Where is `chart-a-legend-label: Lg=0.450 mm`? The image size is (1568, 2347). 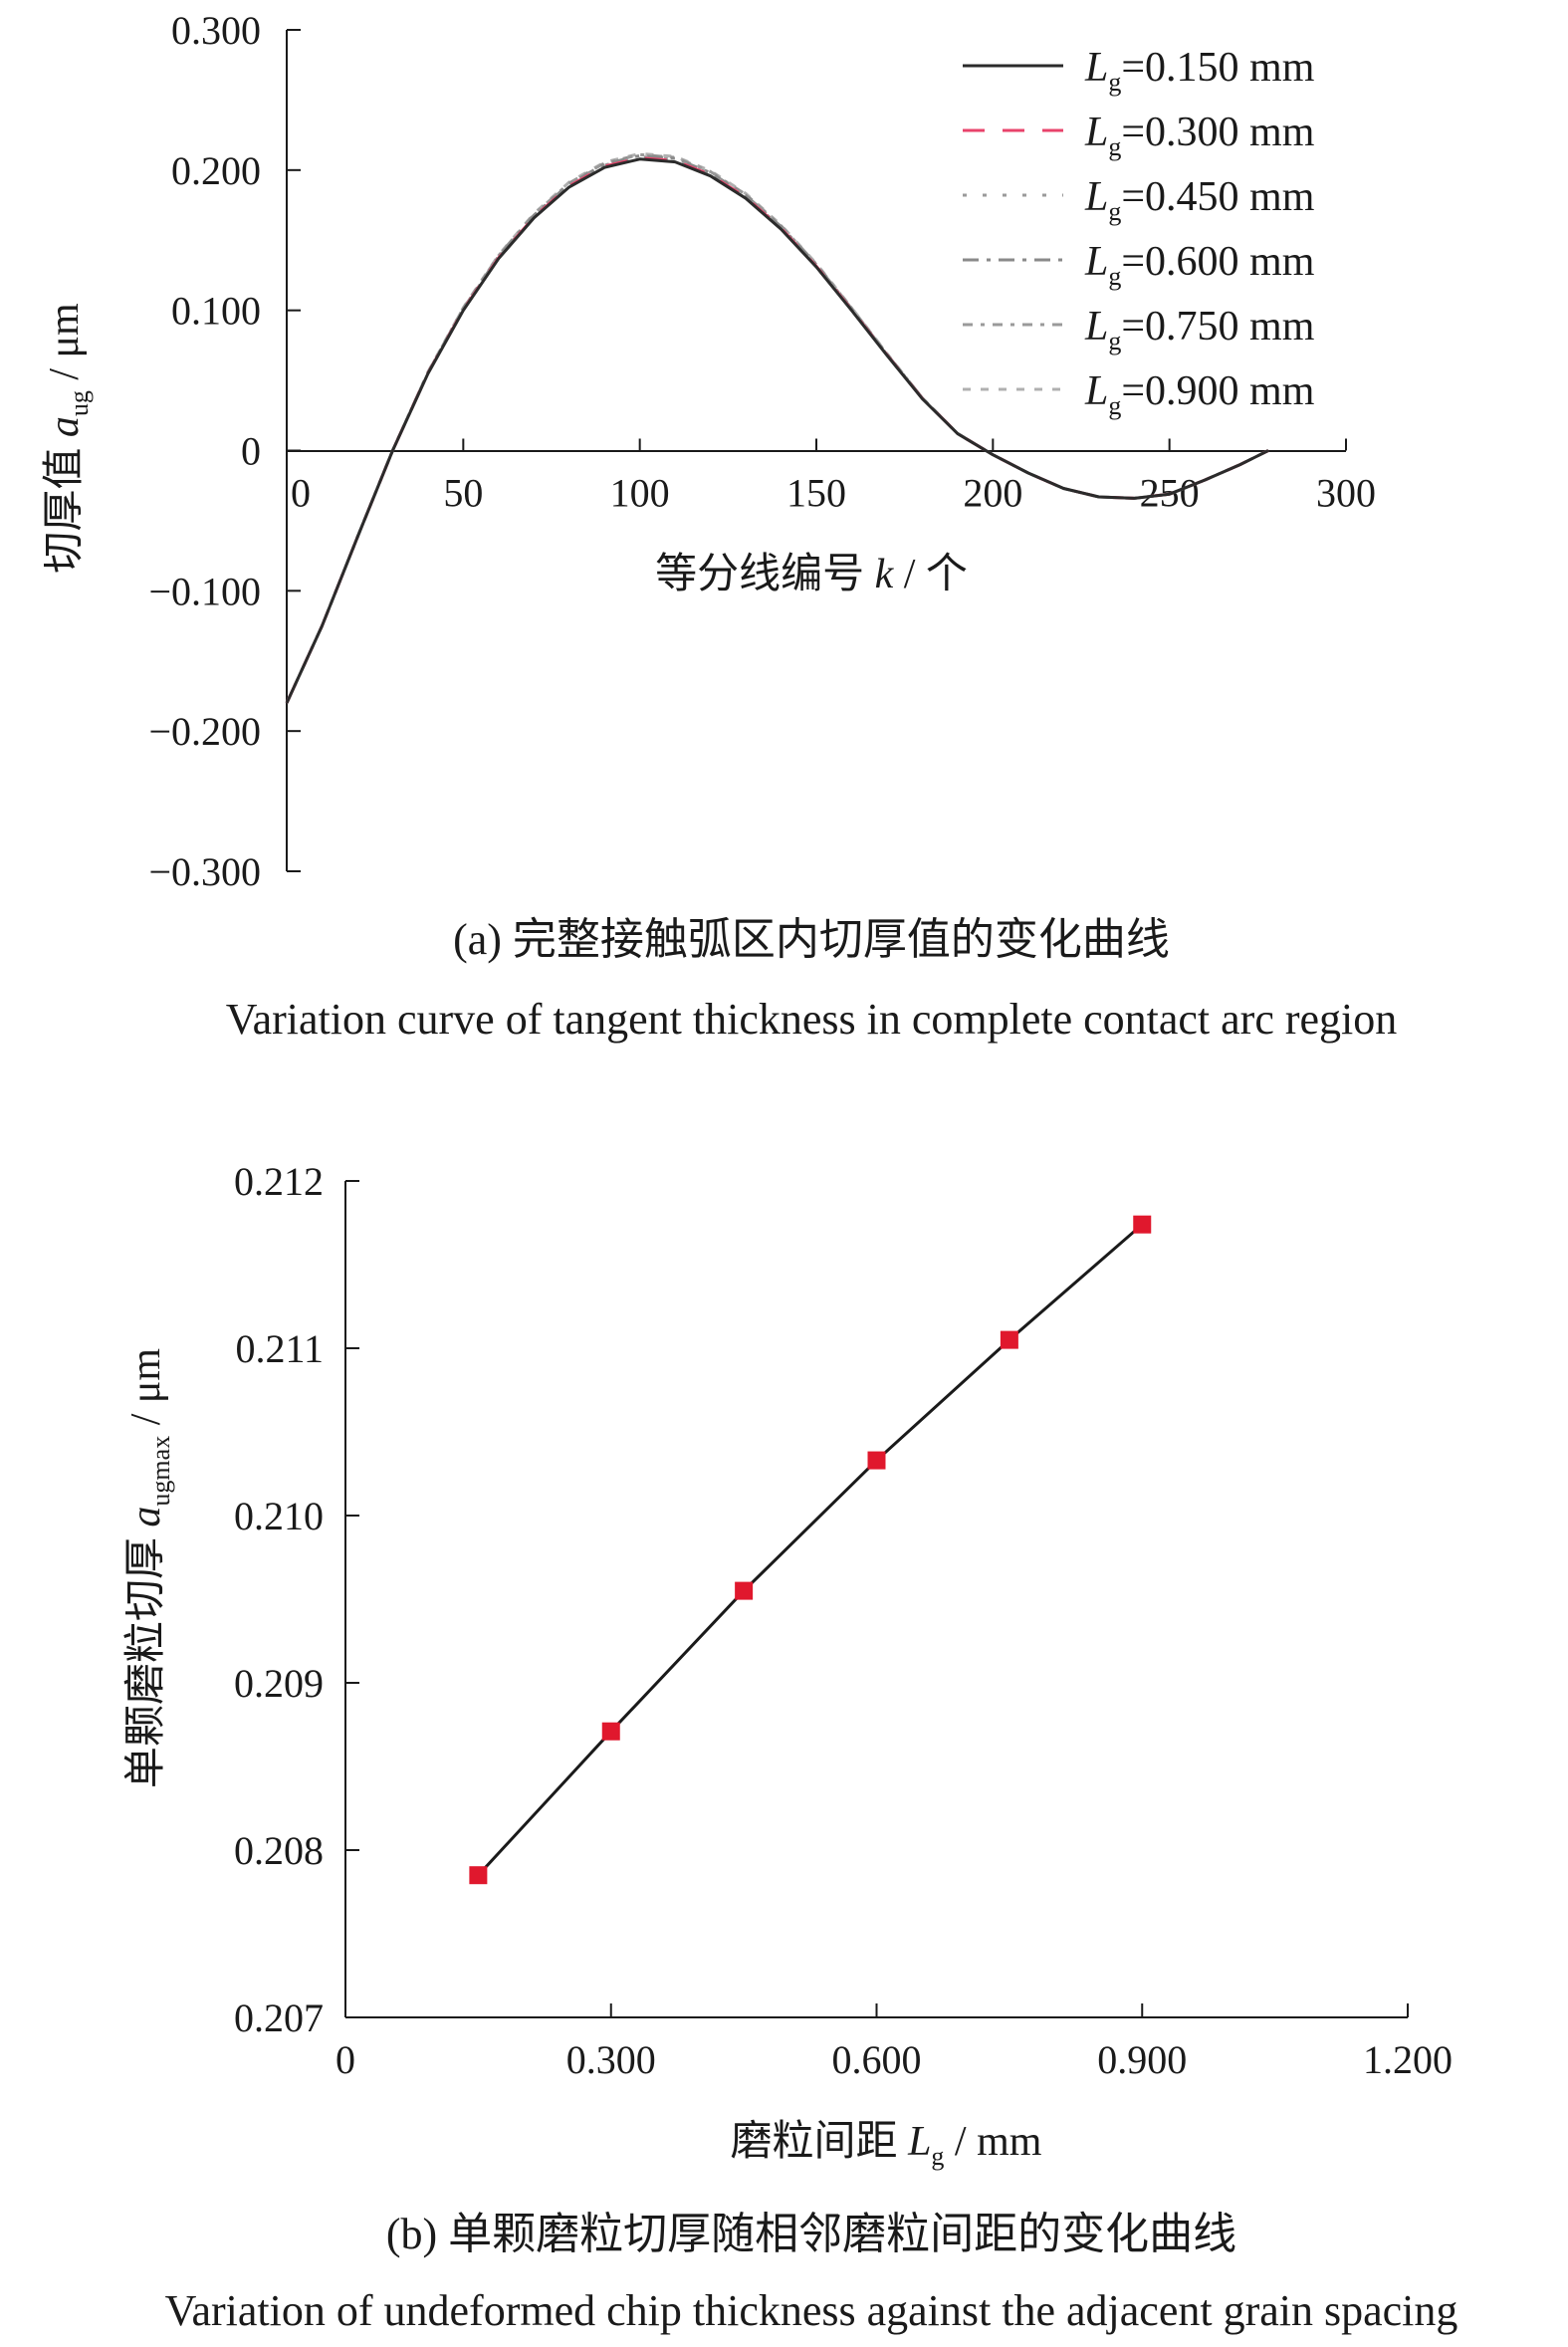
chart-a-legend-label: Lg=0.450 mm is located at coordinates (1199, 200).